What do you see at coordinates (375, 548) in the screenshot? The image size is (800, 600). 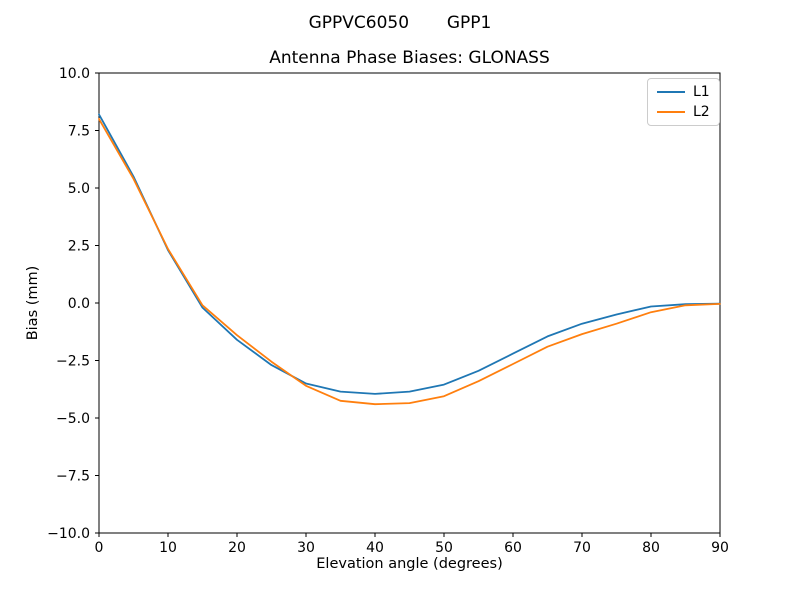 I see `x-tick-label: 40` at bounding box center [375, 548].